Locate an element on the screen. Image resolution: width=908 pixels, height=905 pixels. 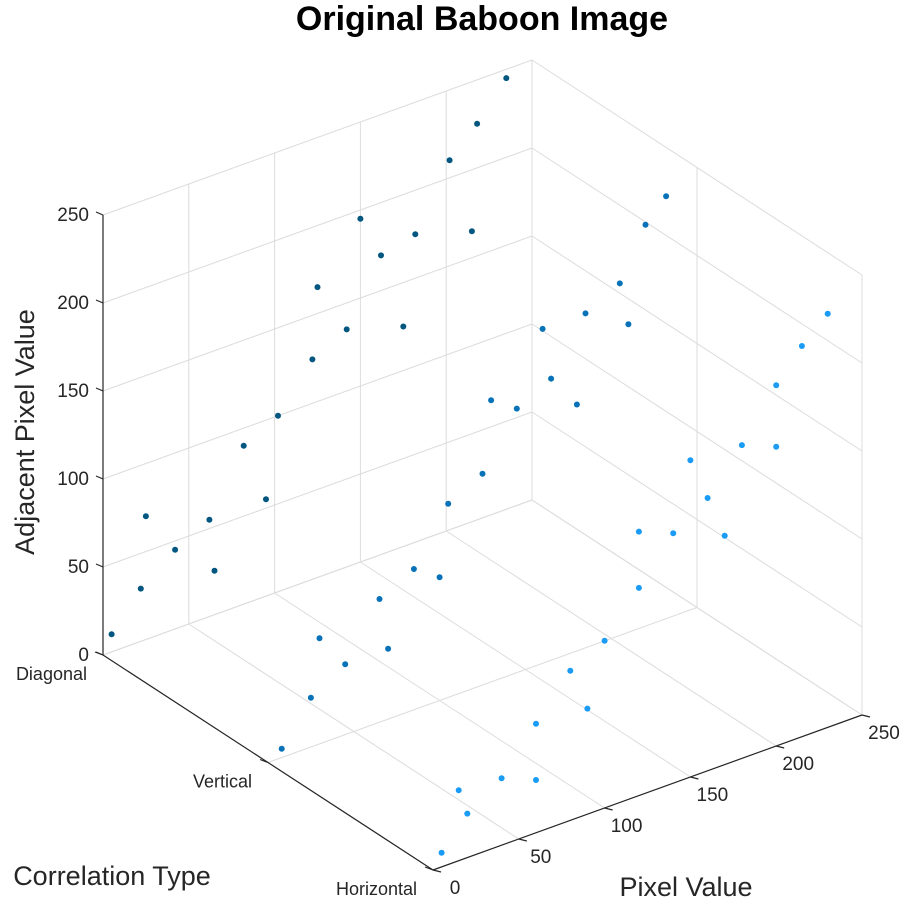
x-tick-label: 0 is located at coordinates (455, 888).